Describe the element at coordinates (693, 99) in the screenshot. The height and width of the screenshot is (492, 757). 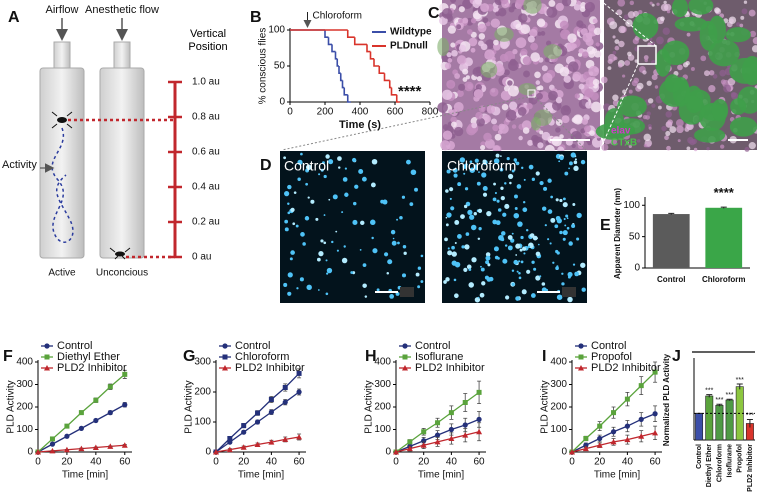
I see `neuropil` at that location.